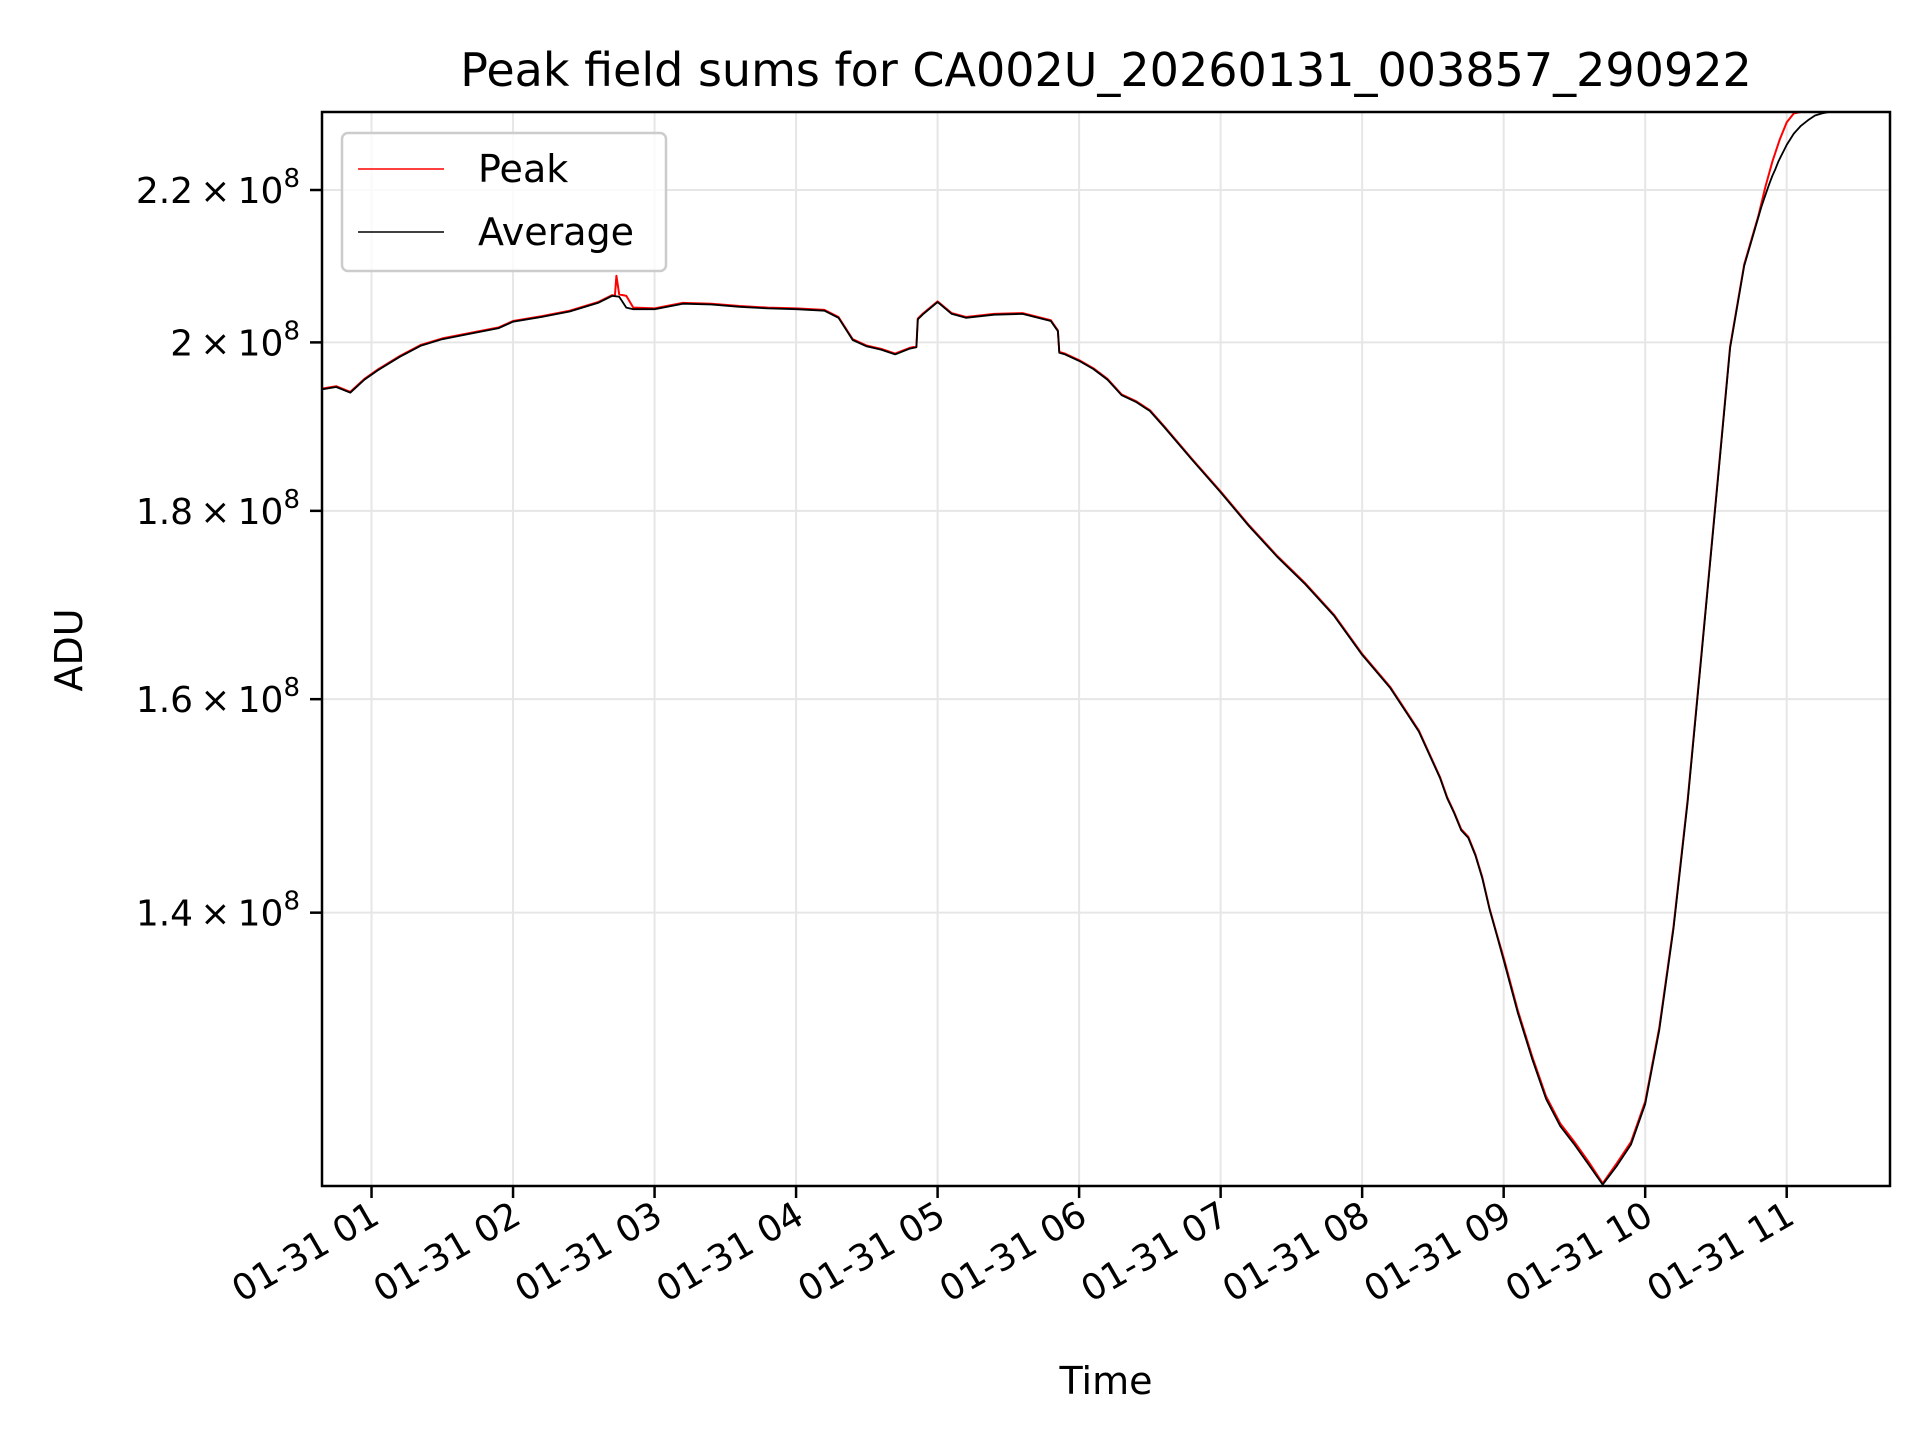  Describe the element at coordinates (218, 697) in the screenshot. I see `y-tick-label: 1.6 × 10⁸` at that location.